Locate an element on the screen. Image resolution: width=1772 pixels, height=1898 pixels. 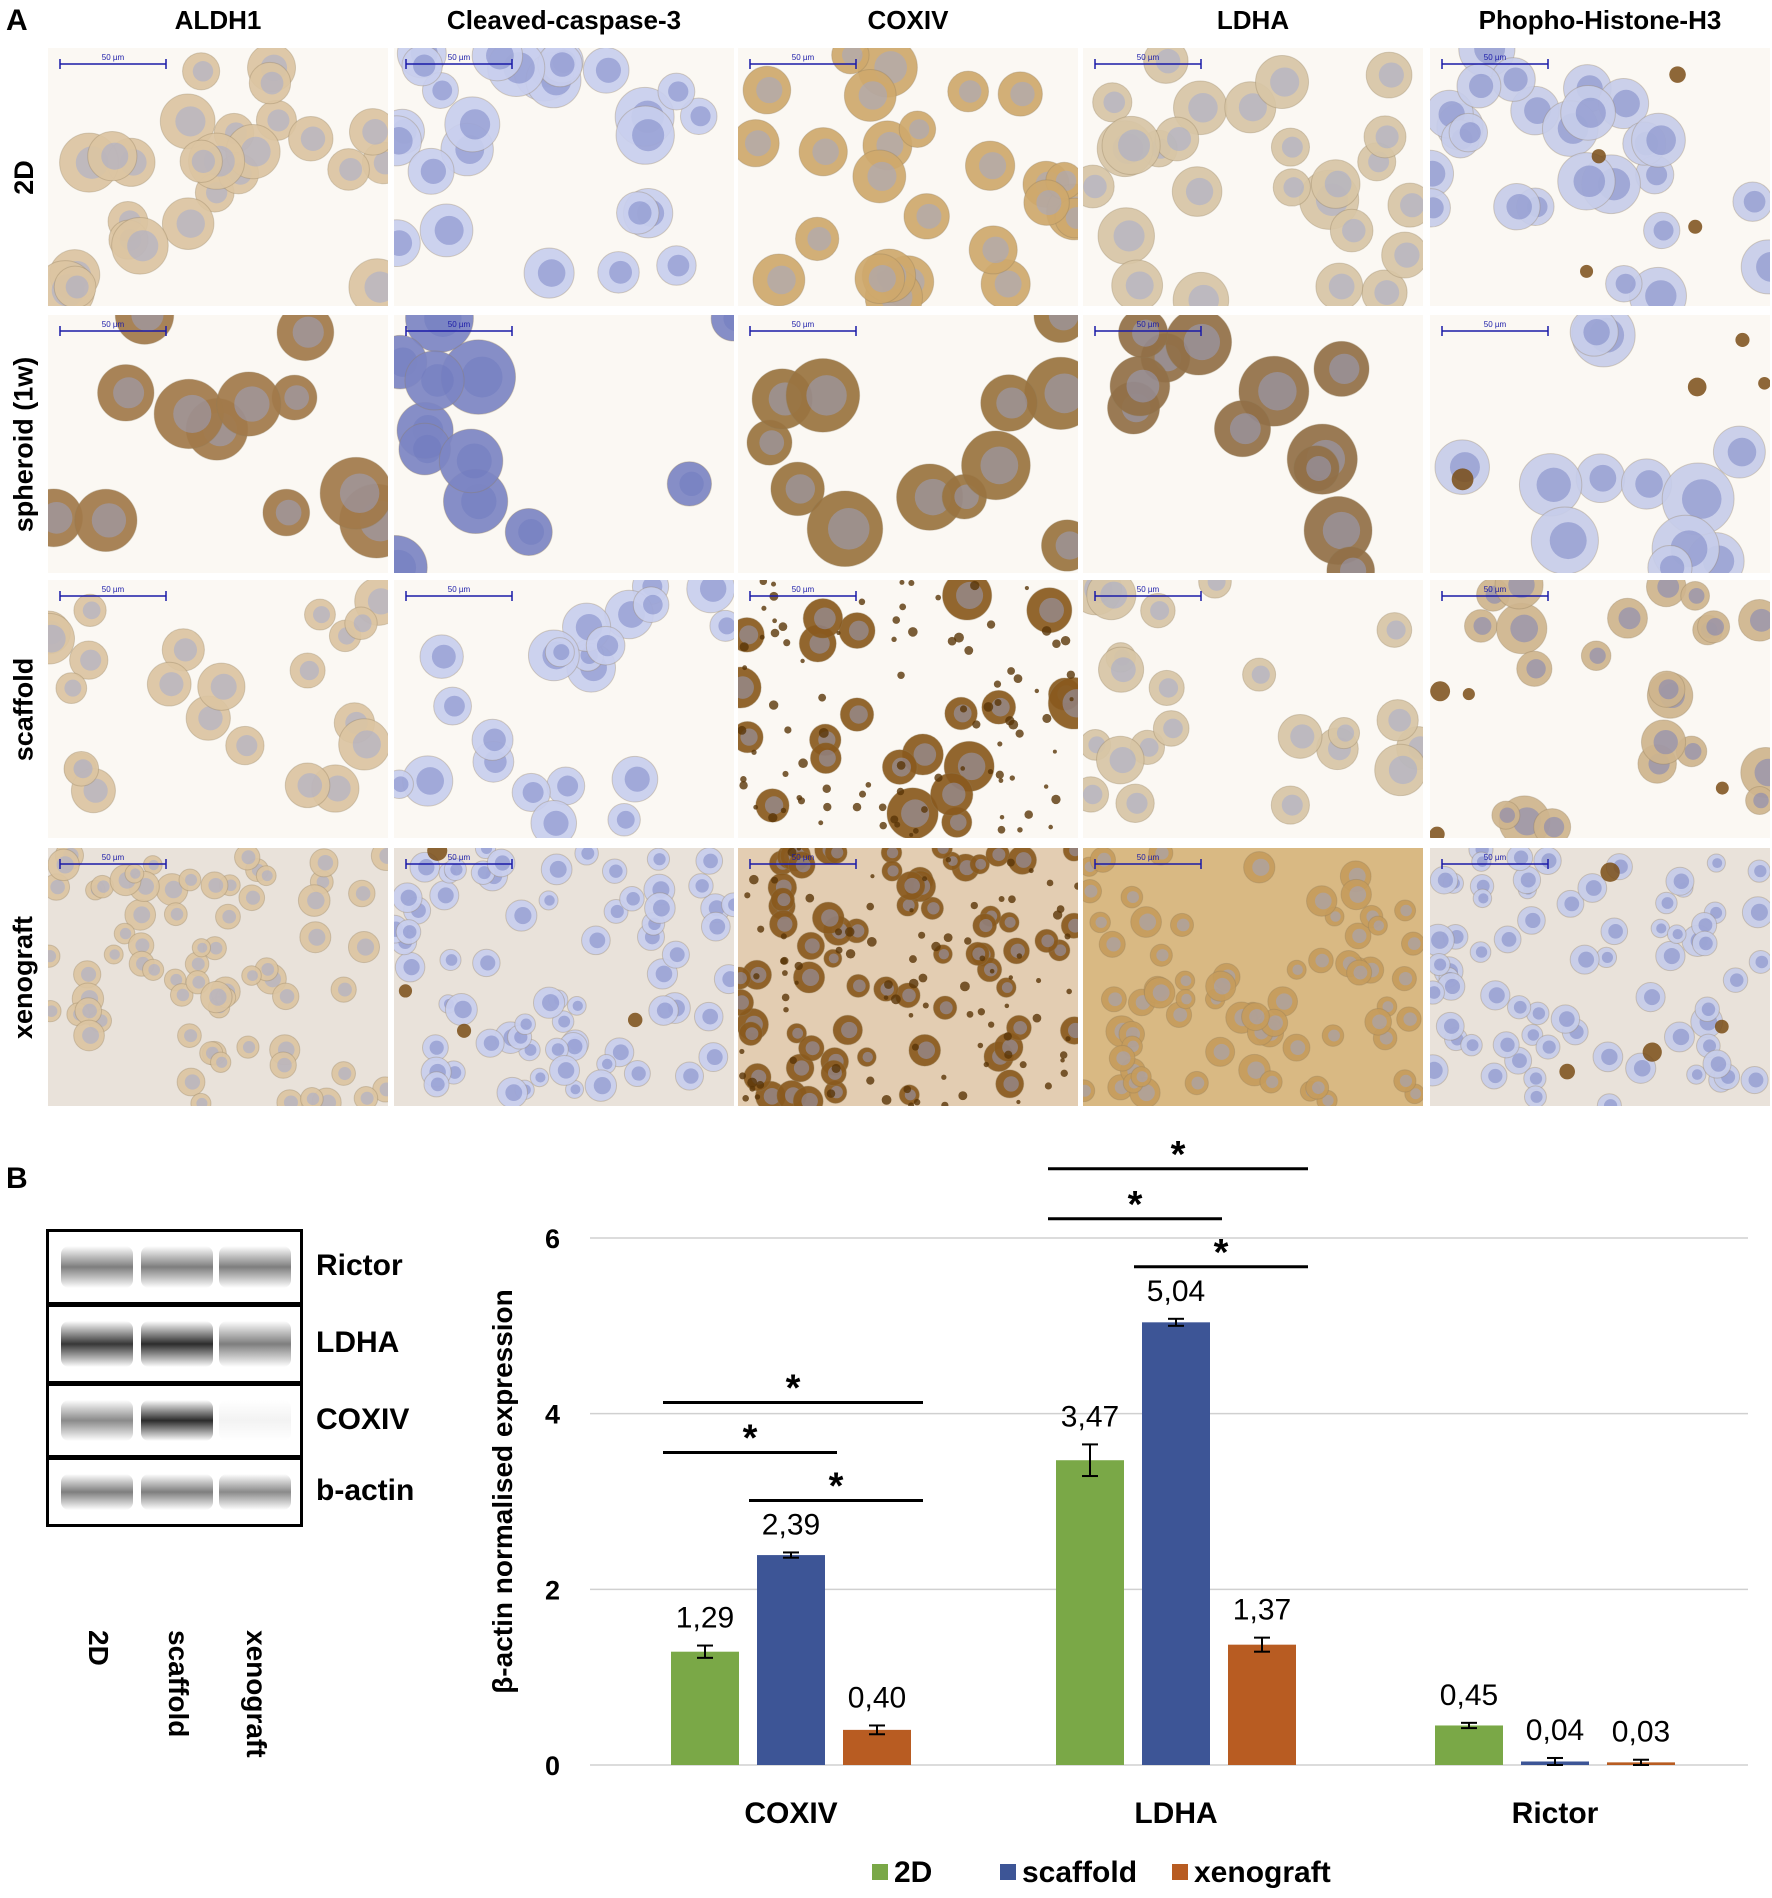
bar-xenograft-coxiv is located at coordinates (877, 1747).